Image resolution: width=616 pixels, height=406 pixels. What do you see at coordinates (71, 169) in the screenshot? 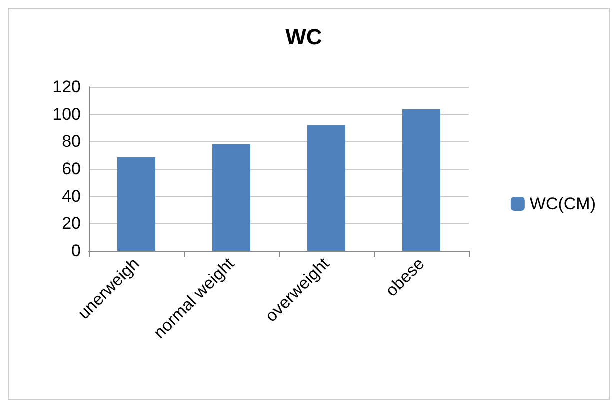
I see `y-tick-label: 60` at bounding box center [71, 169].